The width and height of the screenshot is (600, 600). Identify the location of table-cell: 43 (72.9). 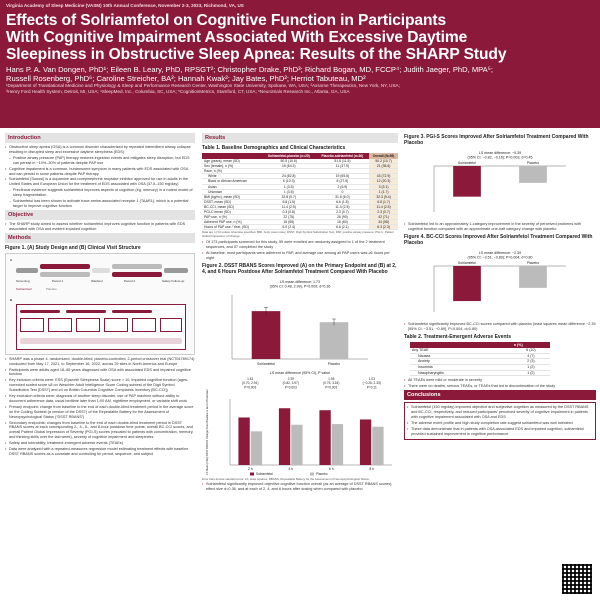
(383, 176).